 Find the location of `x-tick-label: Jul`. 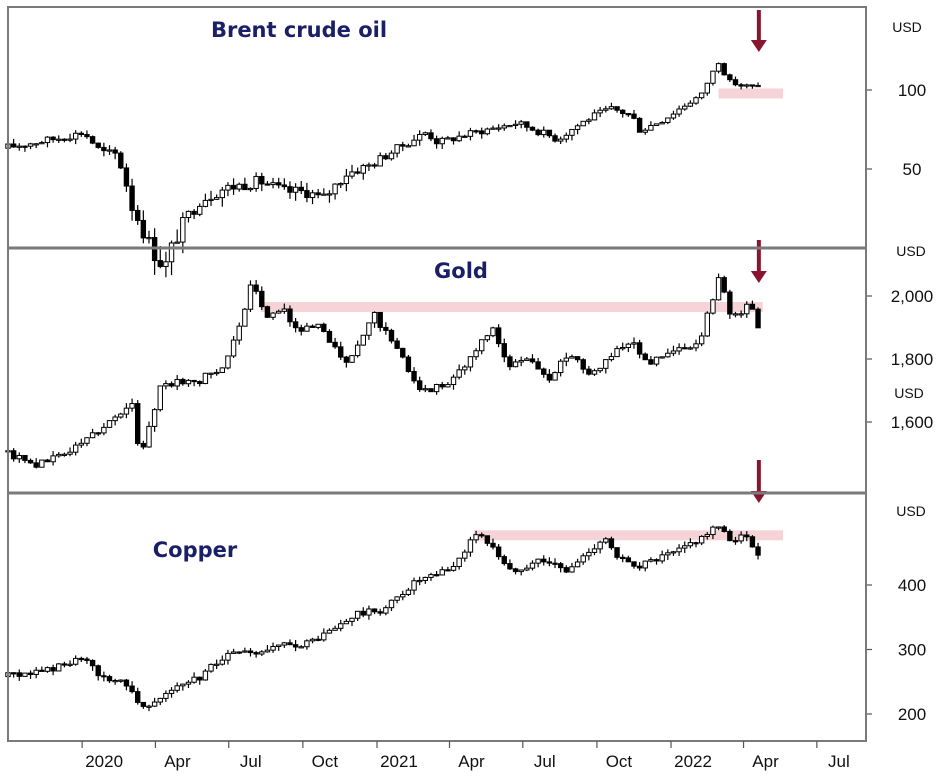

x-tick-label: Jul is located at coordinates (545, 761).